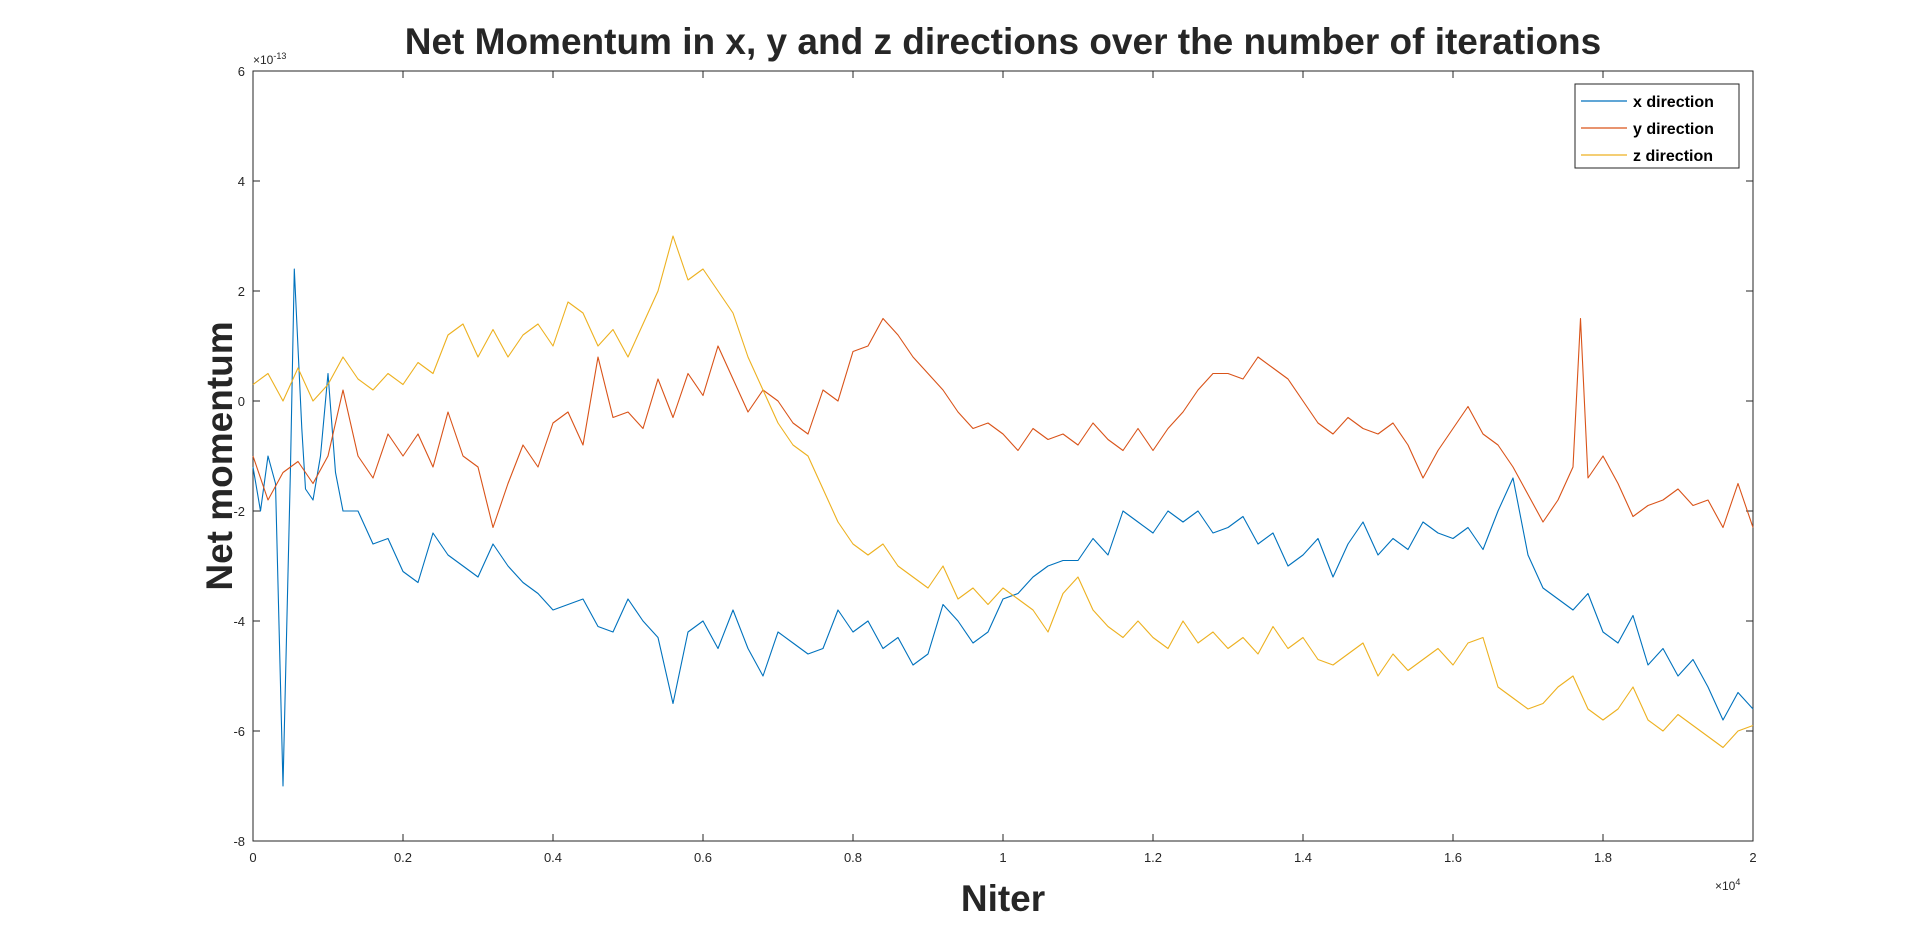 This screenshot has width=1920, height=936. What do you see at coordinates (403, 857) in the screenshot?
I see `x-tick-label: 0.2` at bounding box center [403, 857].